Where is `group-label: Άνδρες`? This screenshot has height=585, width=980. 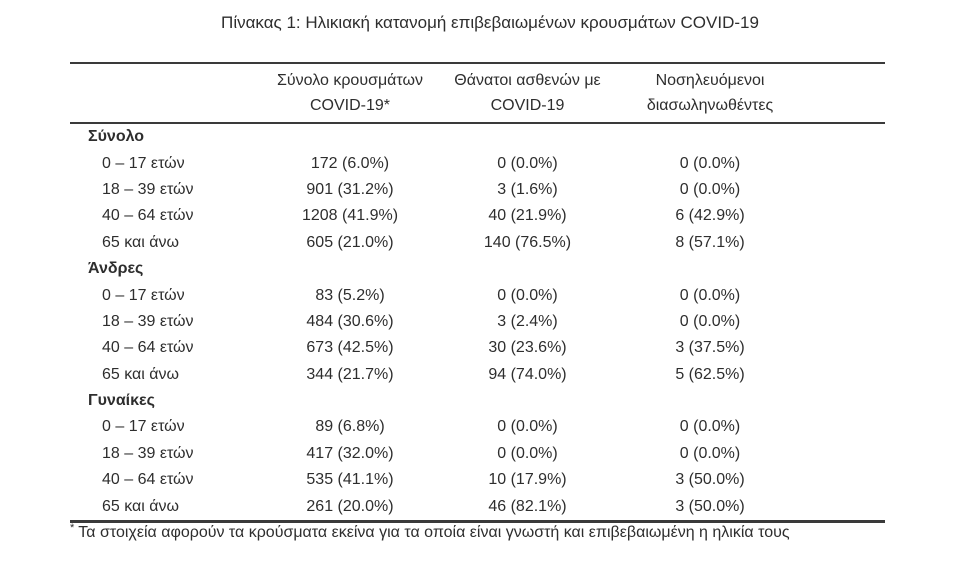 group-label: Άνδρες is located at coordinates (116, 269).